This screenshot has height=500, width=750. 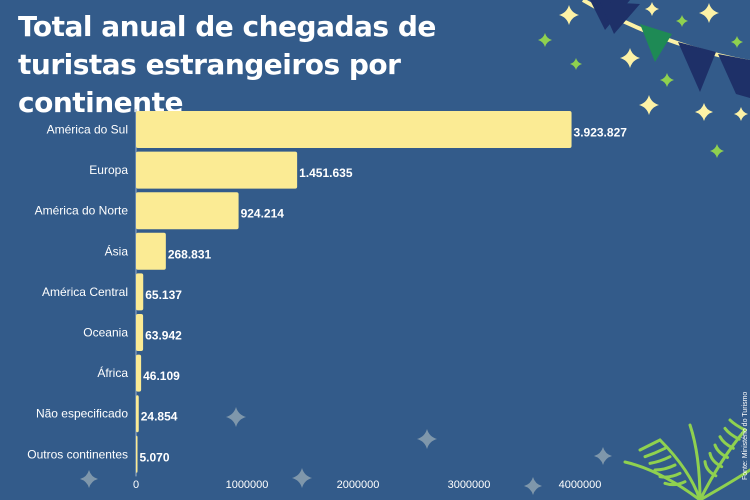 I want to click on x-tick-label: 2000000, so click(x=358, y=485).